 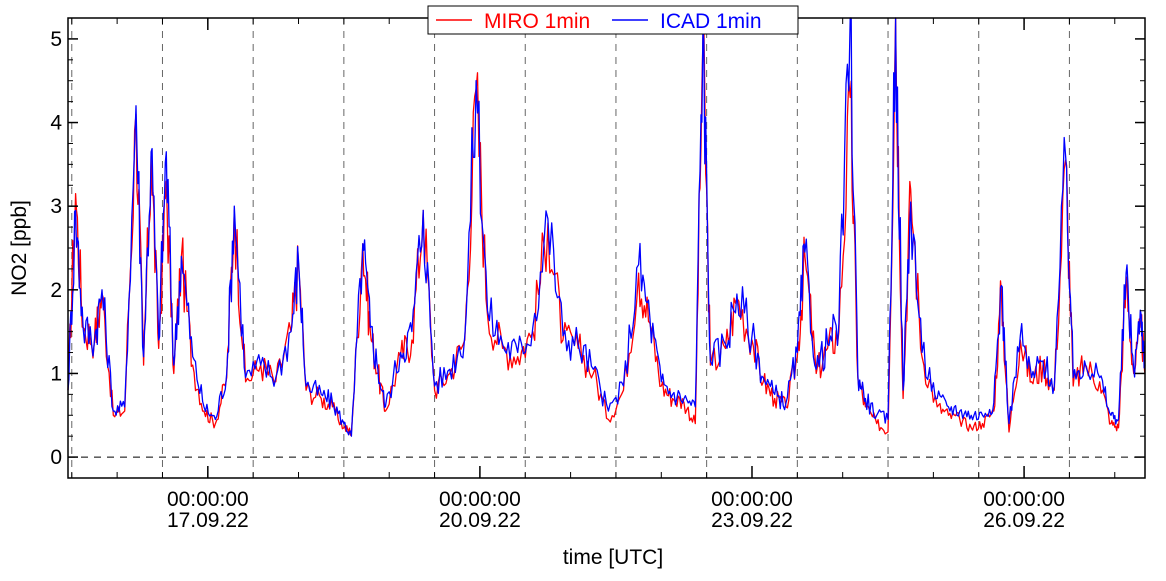 I want to click on x-tick-label-date: 23.09.22, so click(x=752, y=520).